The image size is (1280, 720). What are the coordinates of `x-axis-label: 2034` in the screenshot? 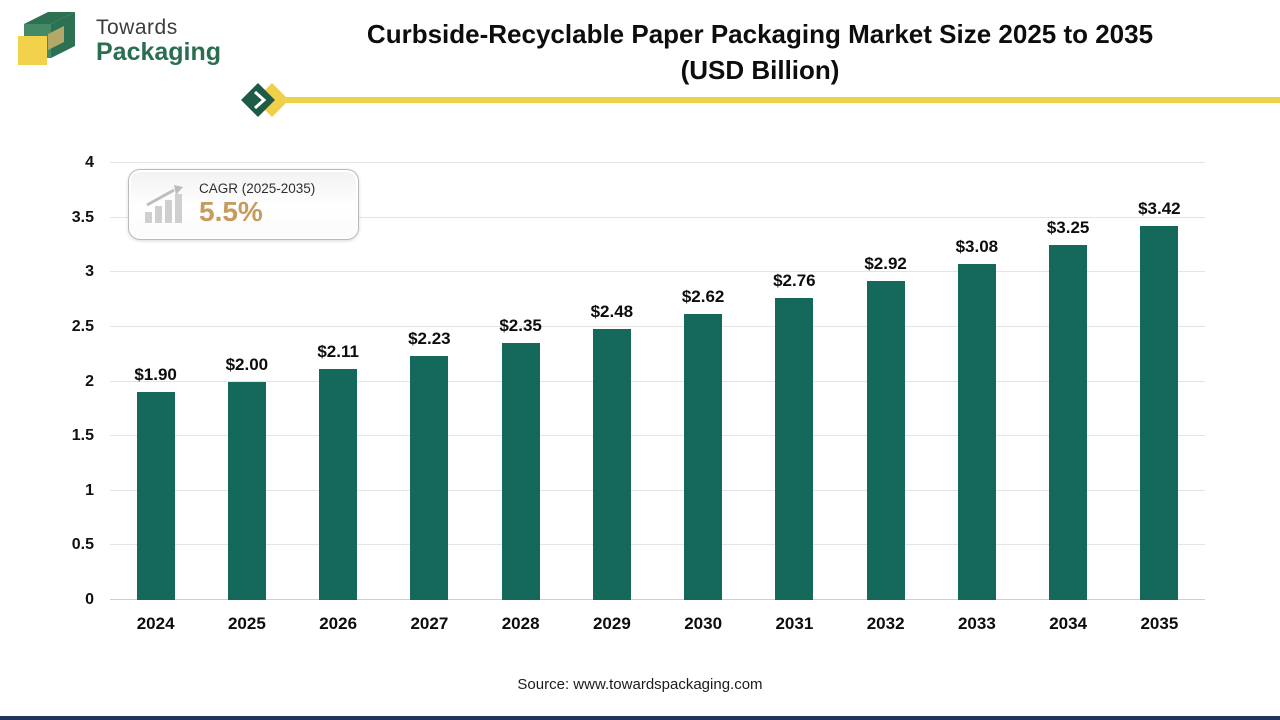 It's located at (1068, 623).